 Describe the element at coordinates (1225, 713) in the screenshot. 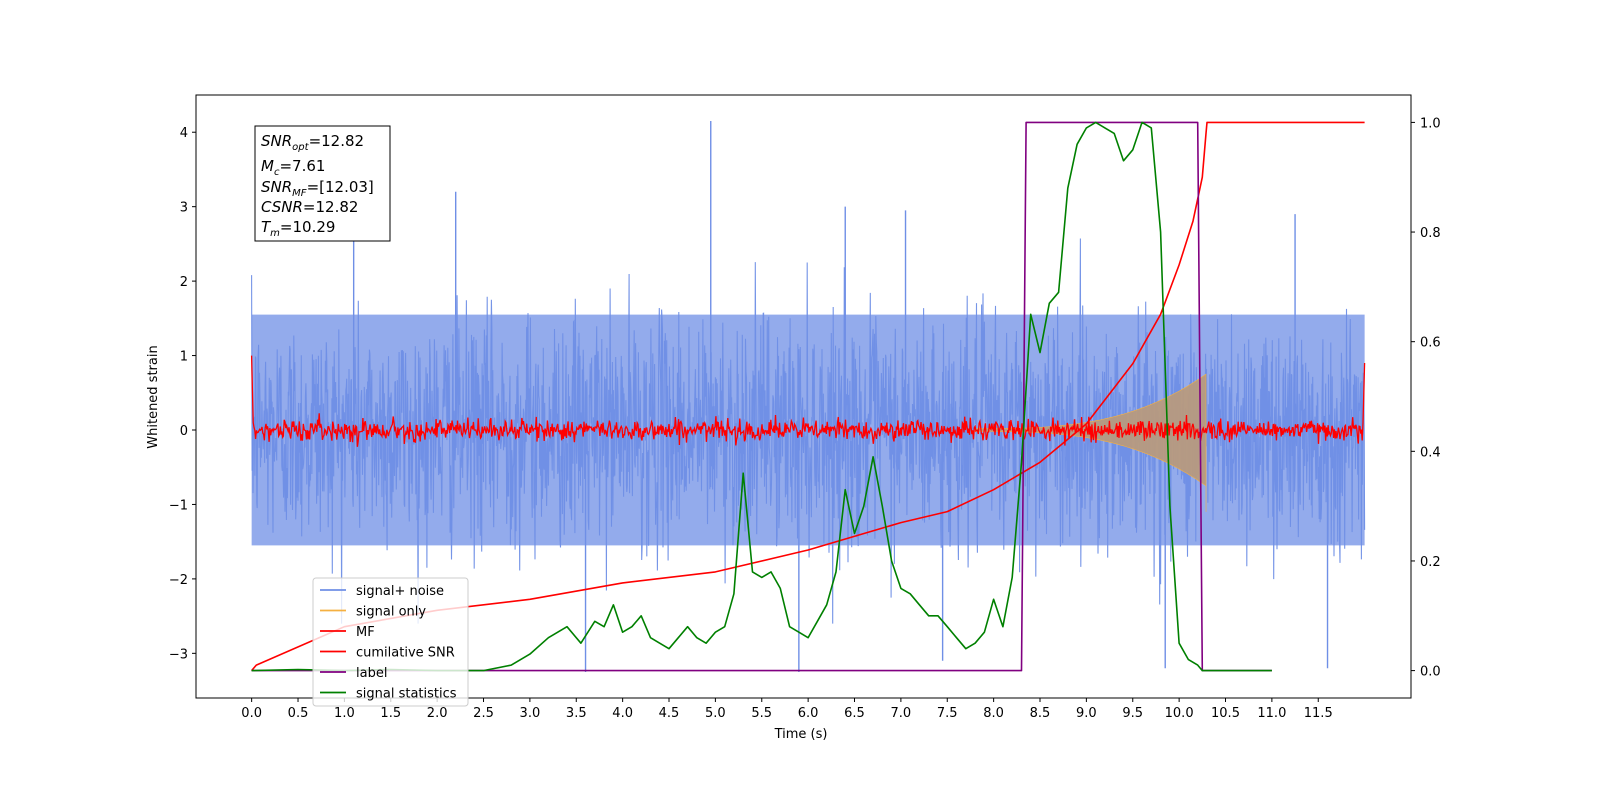

I see `x-tick-label: 10.5` at that location.